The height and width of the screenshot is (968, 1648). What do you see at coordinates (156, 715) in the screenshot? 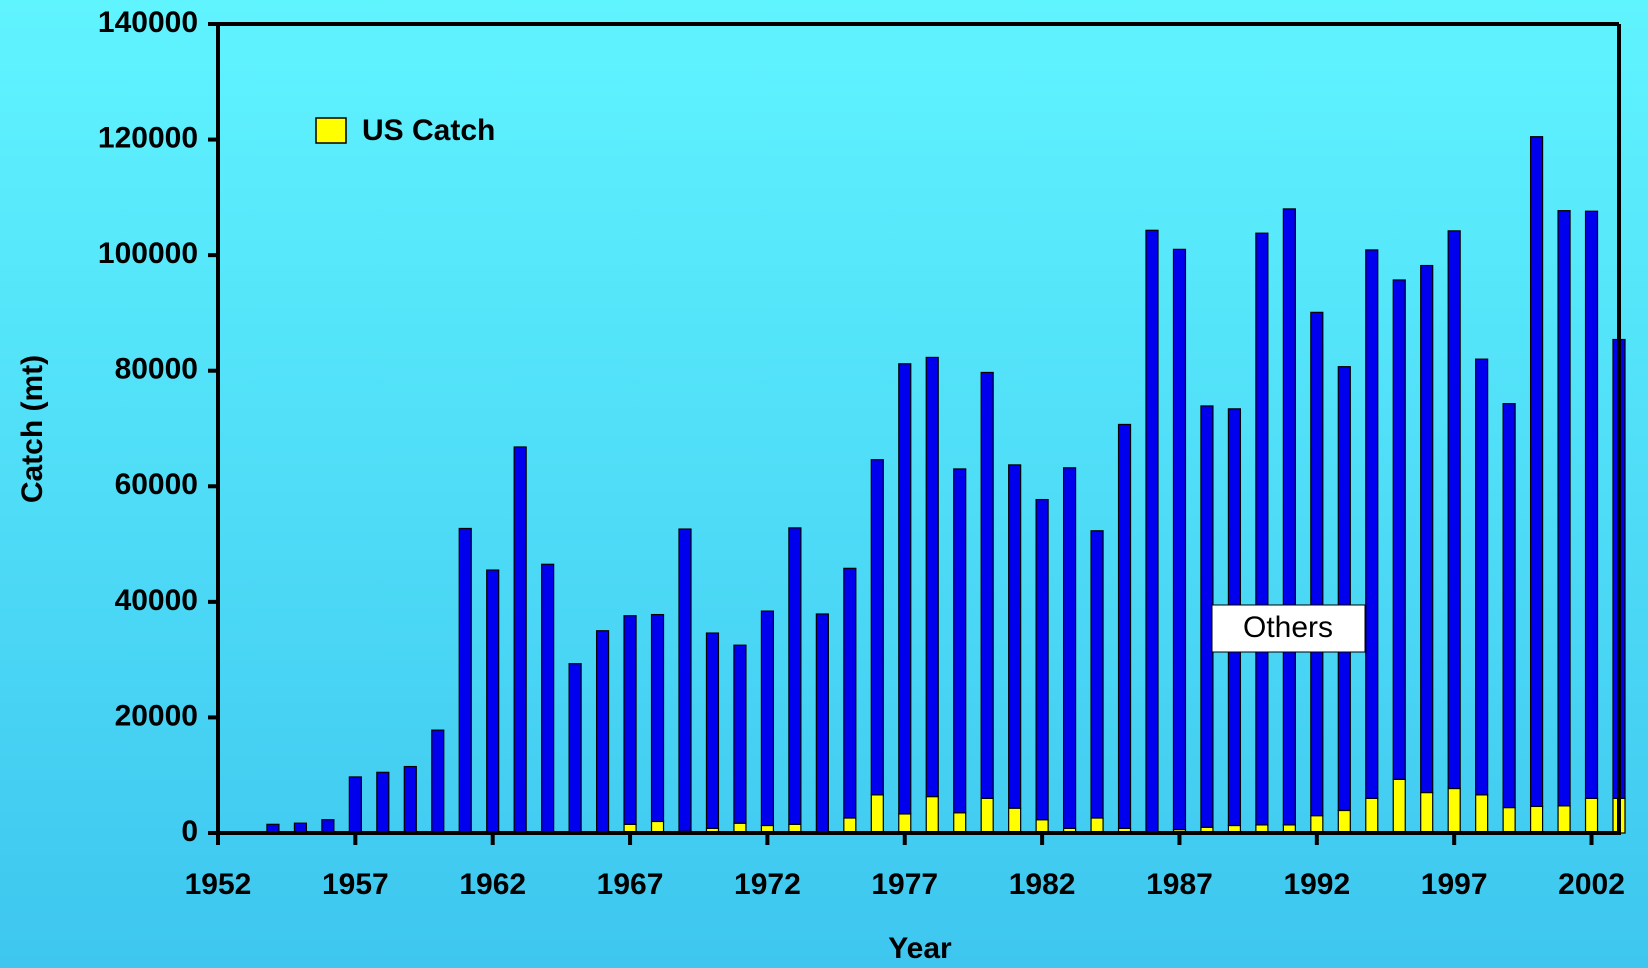
I see `y-tick-label: 20000` at bounding box center [156, 715].